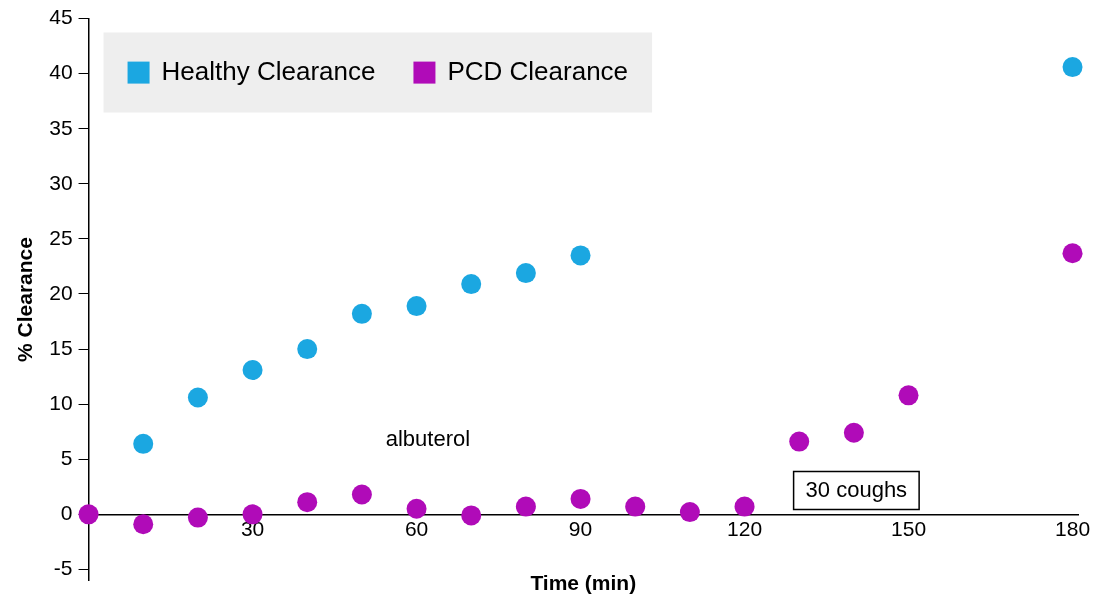  I want to click on x-tick-label: 90, so click(580, 528).